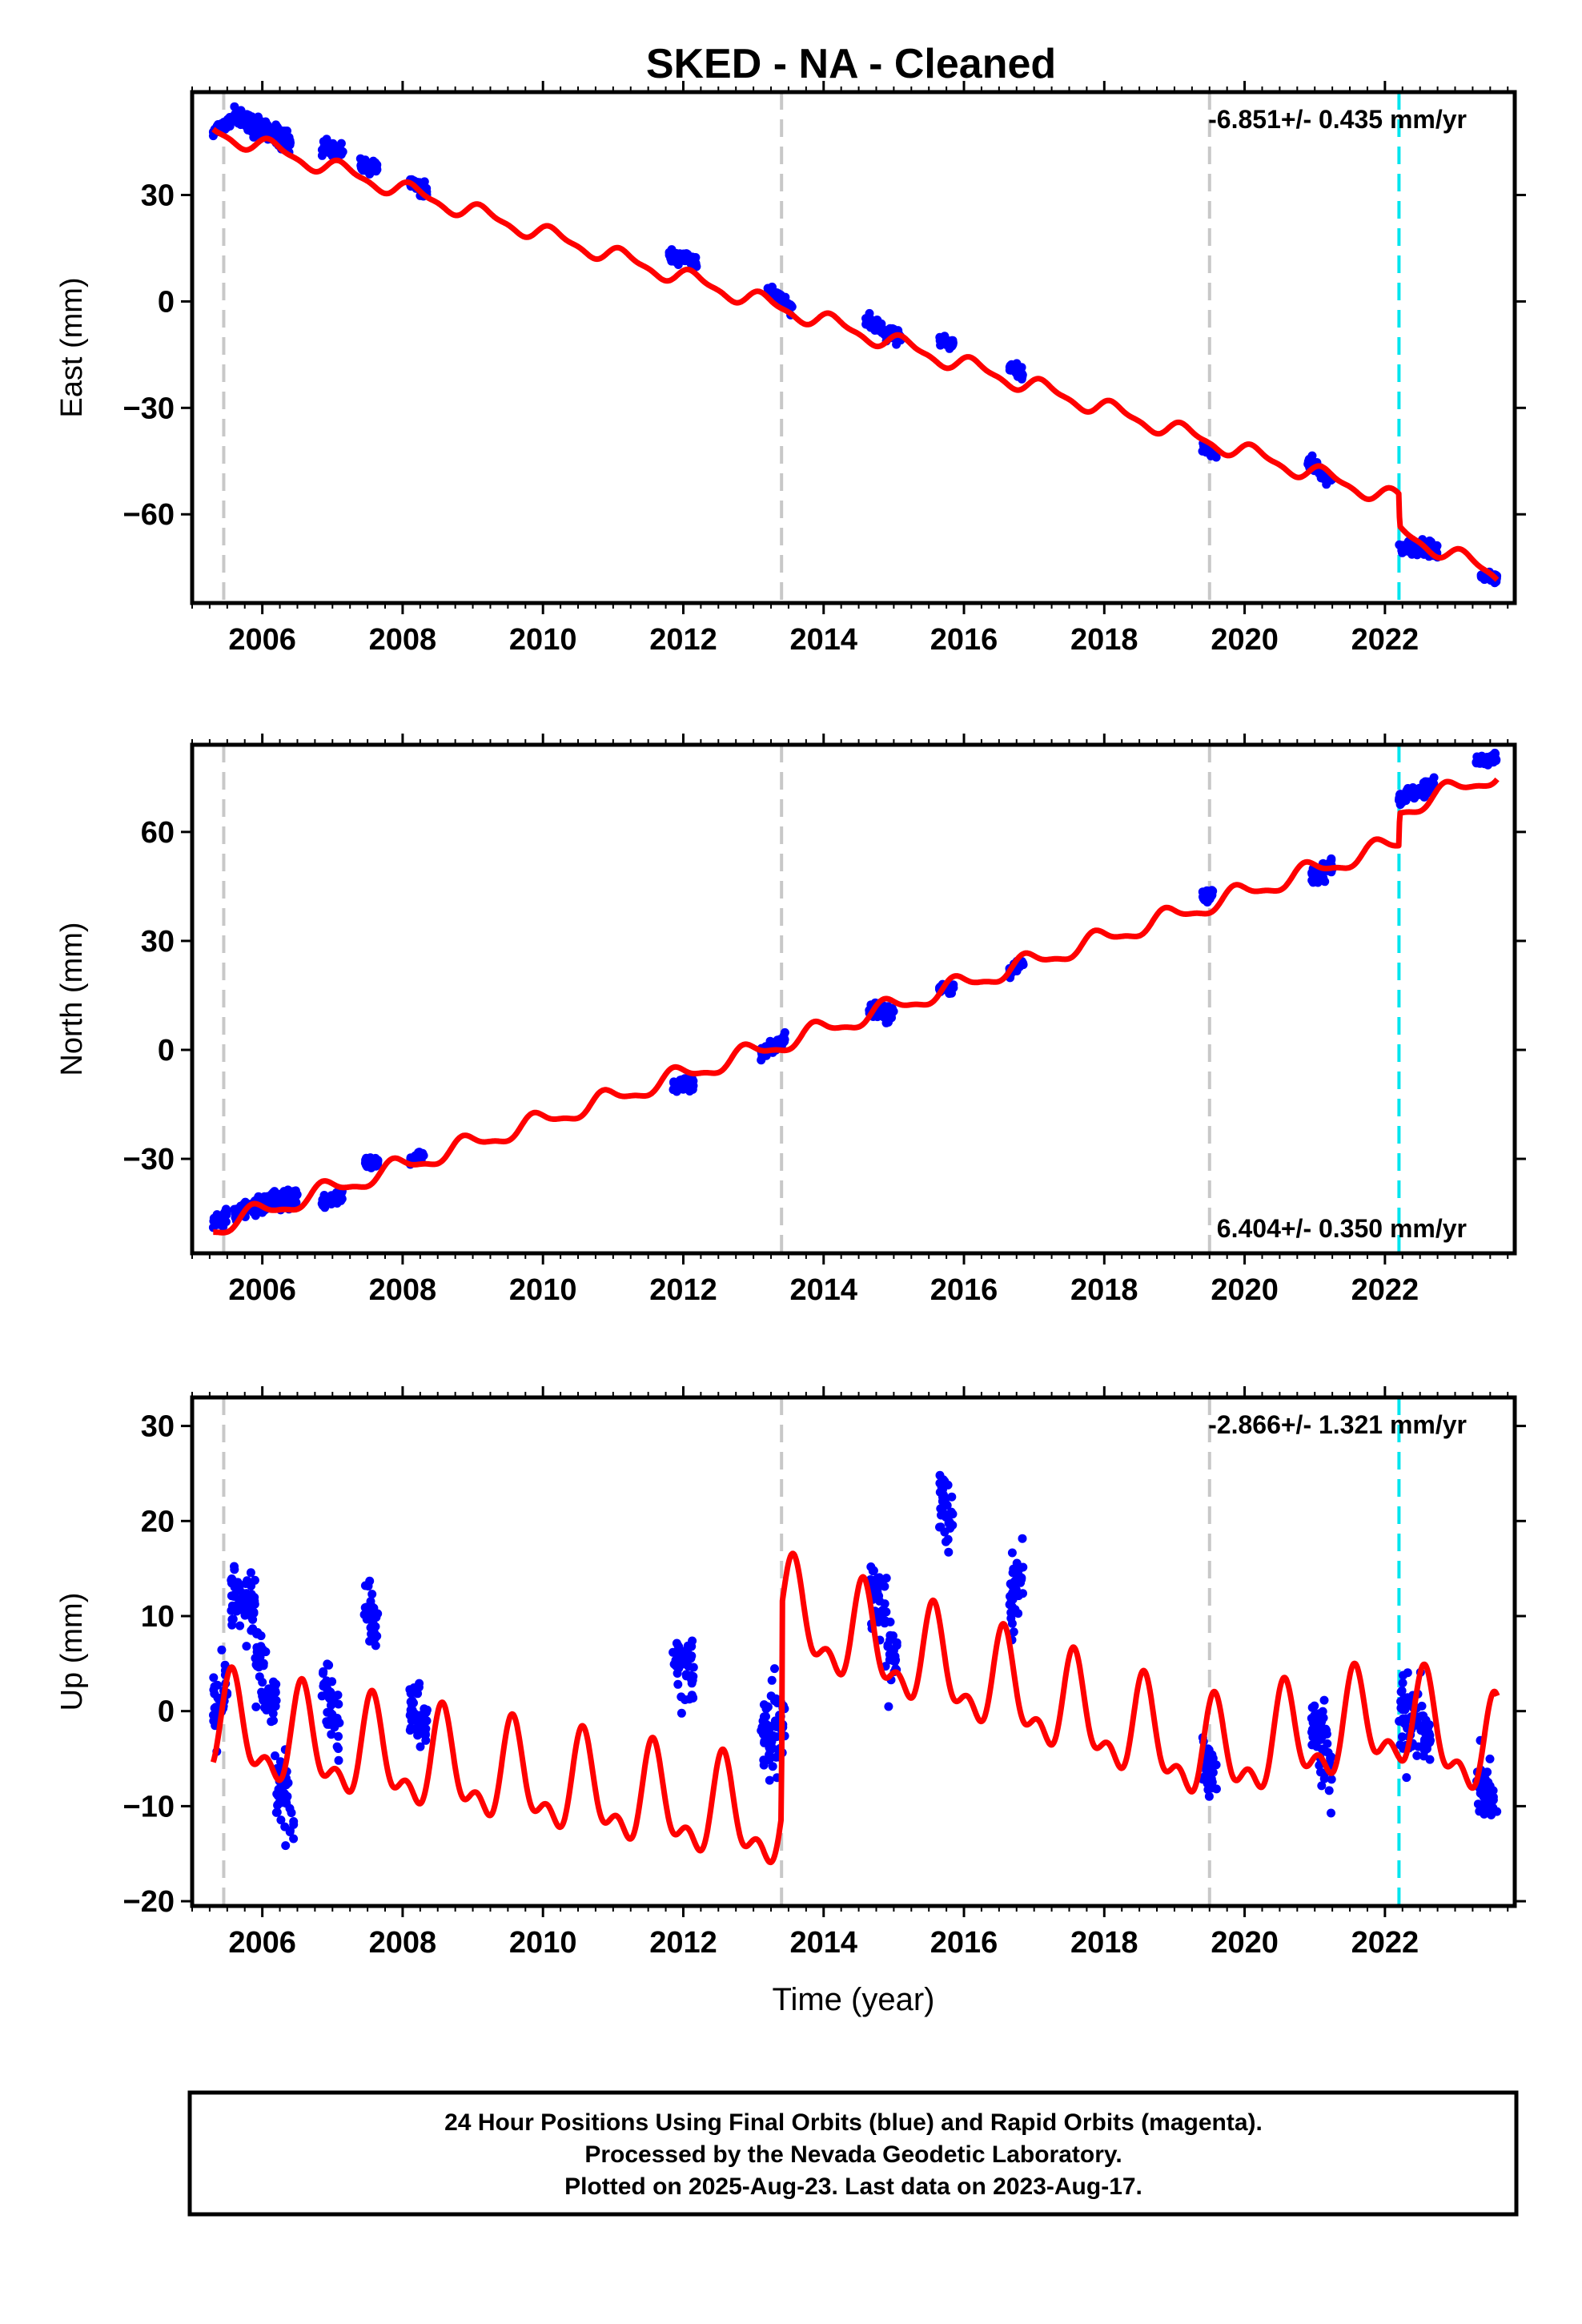 The width and height of the screenshot is (1582, 2324). I want to click on velocity-label: -2.866+/- 1.321 mm/yr, so click(1337, 1424).